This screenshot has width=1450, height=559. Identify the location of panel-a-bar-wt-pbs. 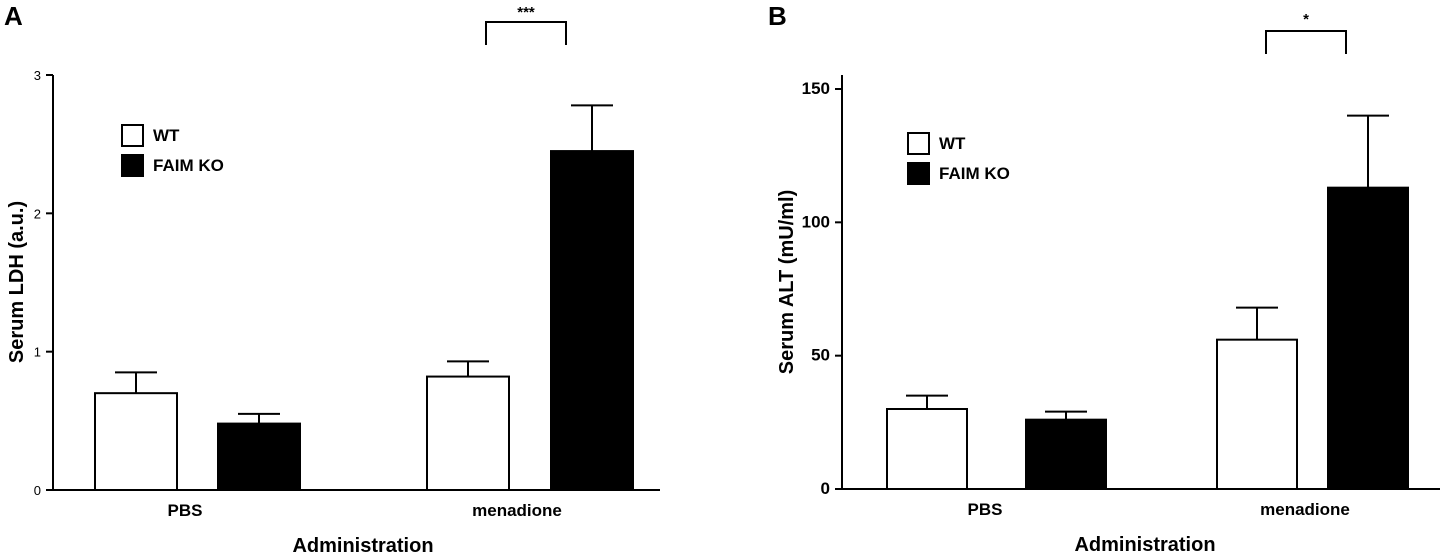
(136, 441).